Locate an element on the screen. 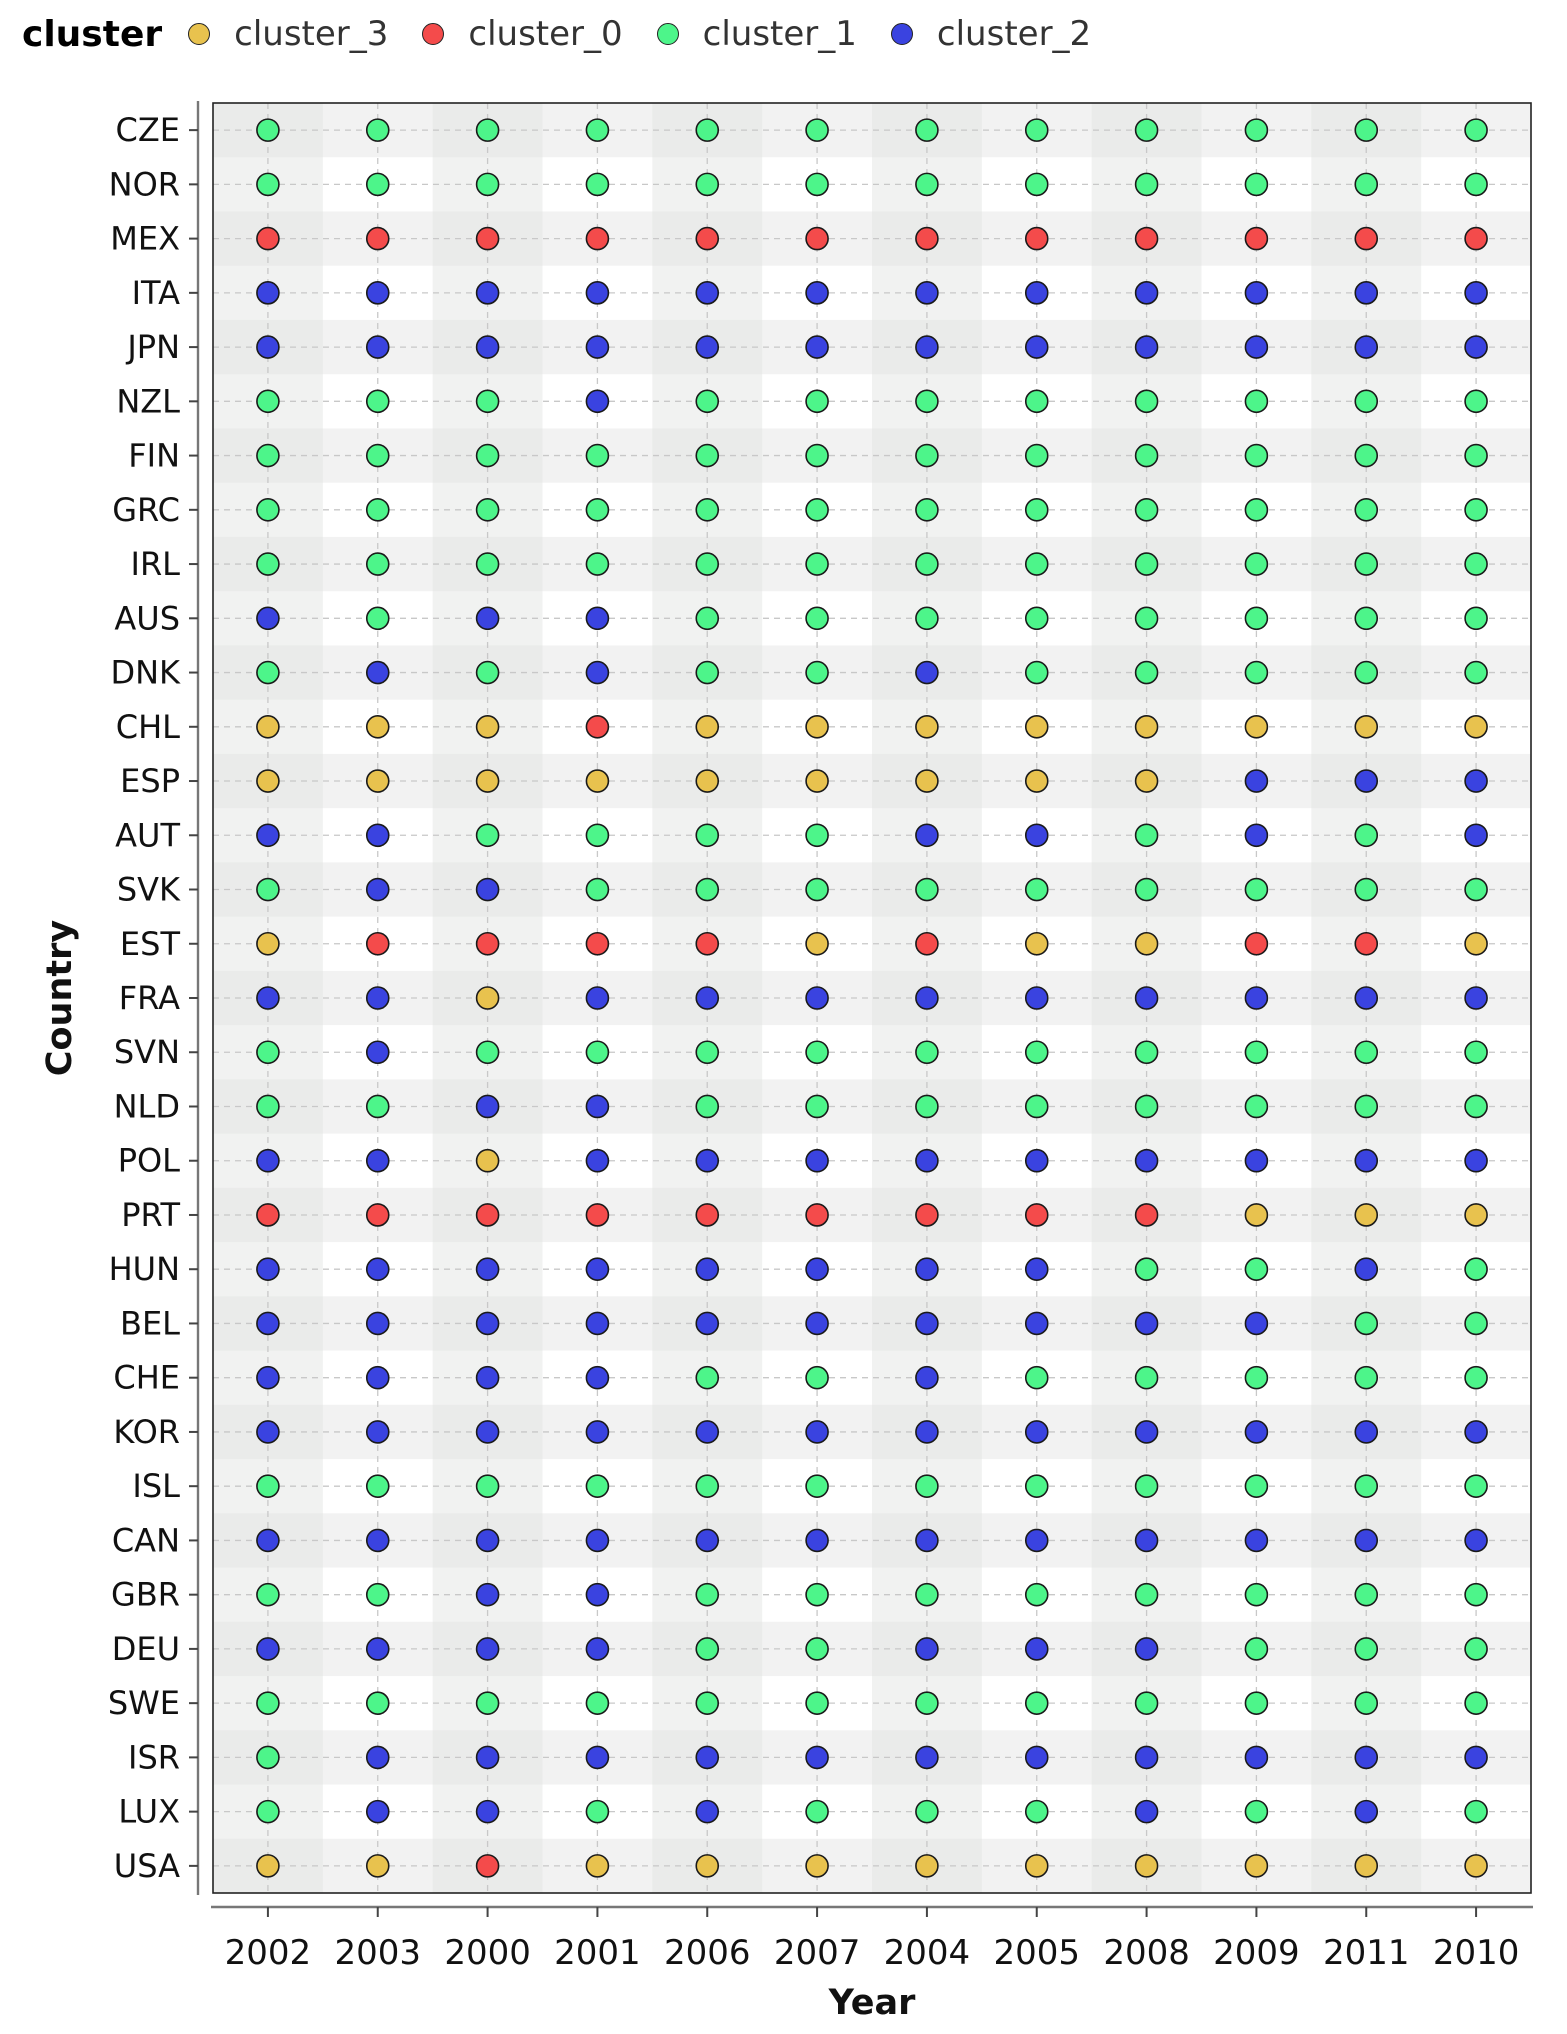 Image resolution: width=1567 pixels, height=2034 pixels. y-tick-label: GRC is located at coordinates (146, 510).